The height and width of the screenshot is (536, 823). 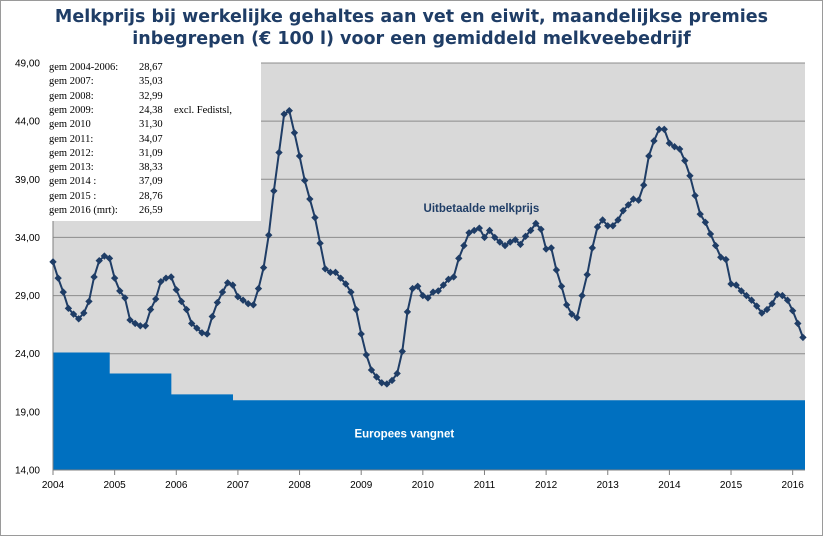 I want to click on y-tick-label: 44,00, so click(x=27, y=122).